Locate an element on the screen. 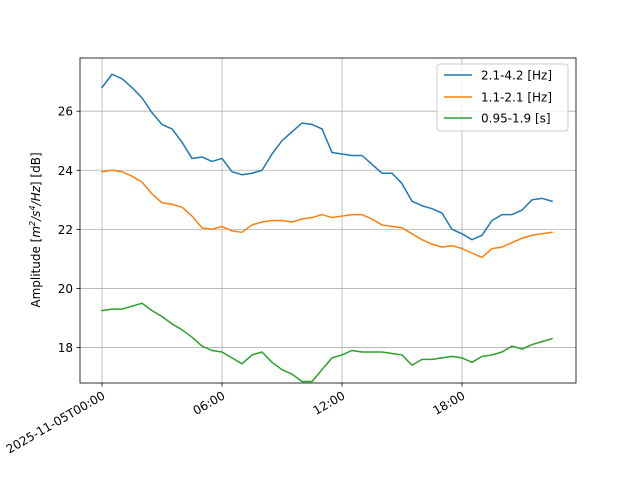 The width and height of the screenshot is (640, 480). y-tick-label: 18 is located at coordinates (65, 348).